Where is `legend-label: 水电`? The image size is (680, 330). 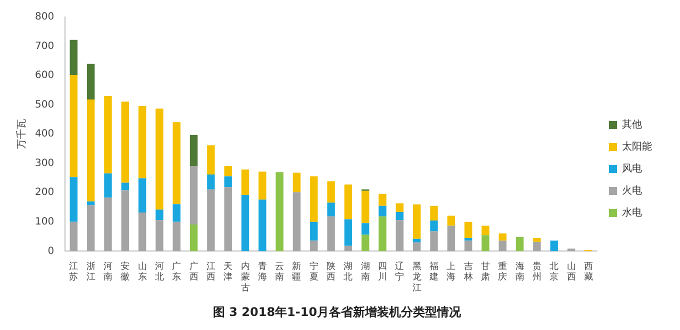 legend-label: 水电 is located at coordinates (632, 212).